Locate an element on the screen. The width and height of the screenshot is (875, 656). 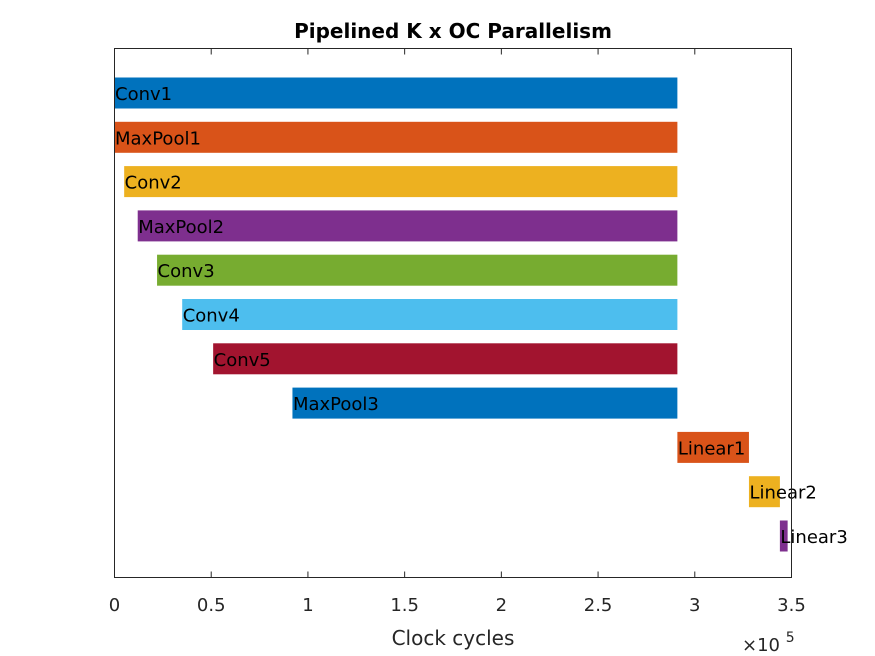
x-tick-label-0: 0 is located at coordinates (114, 605).